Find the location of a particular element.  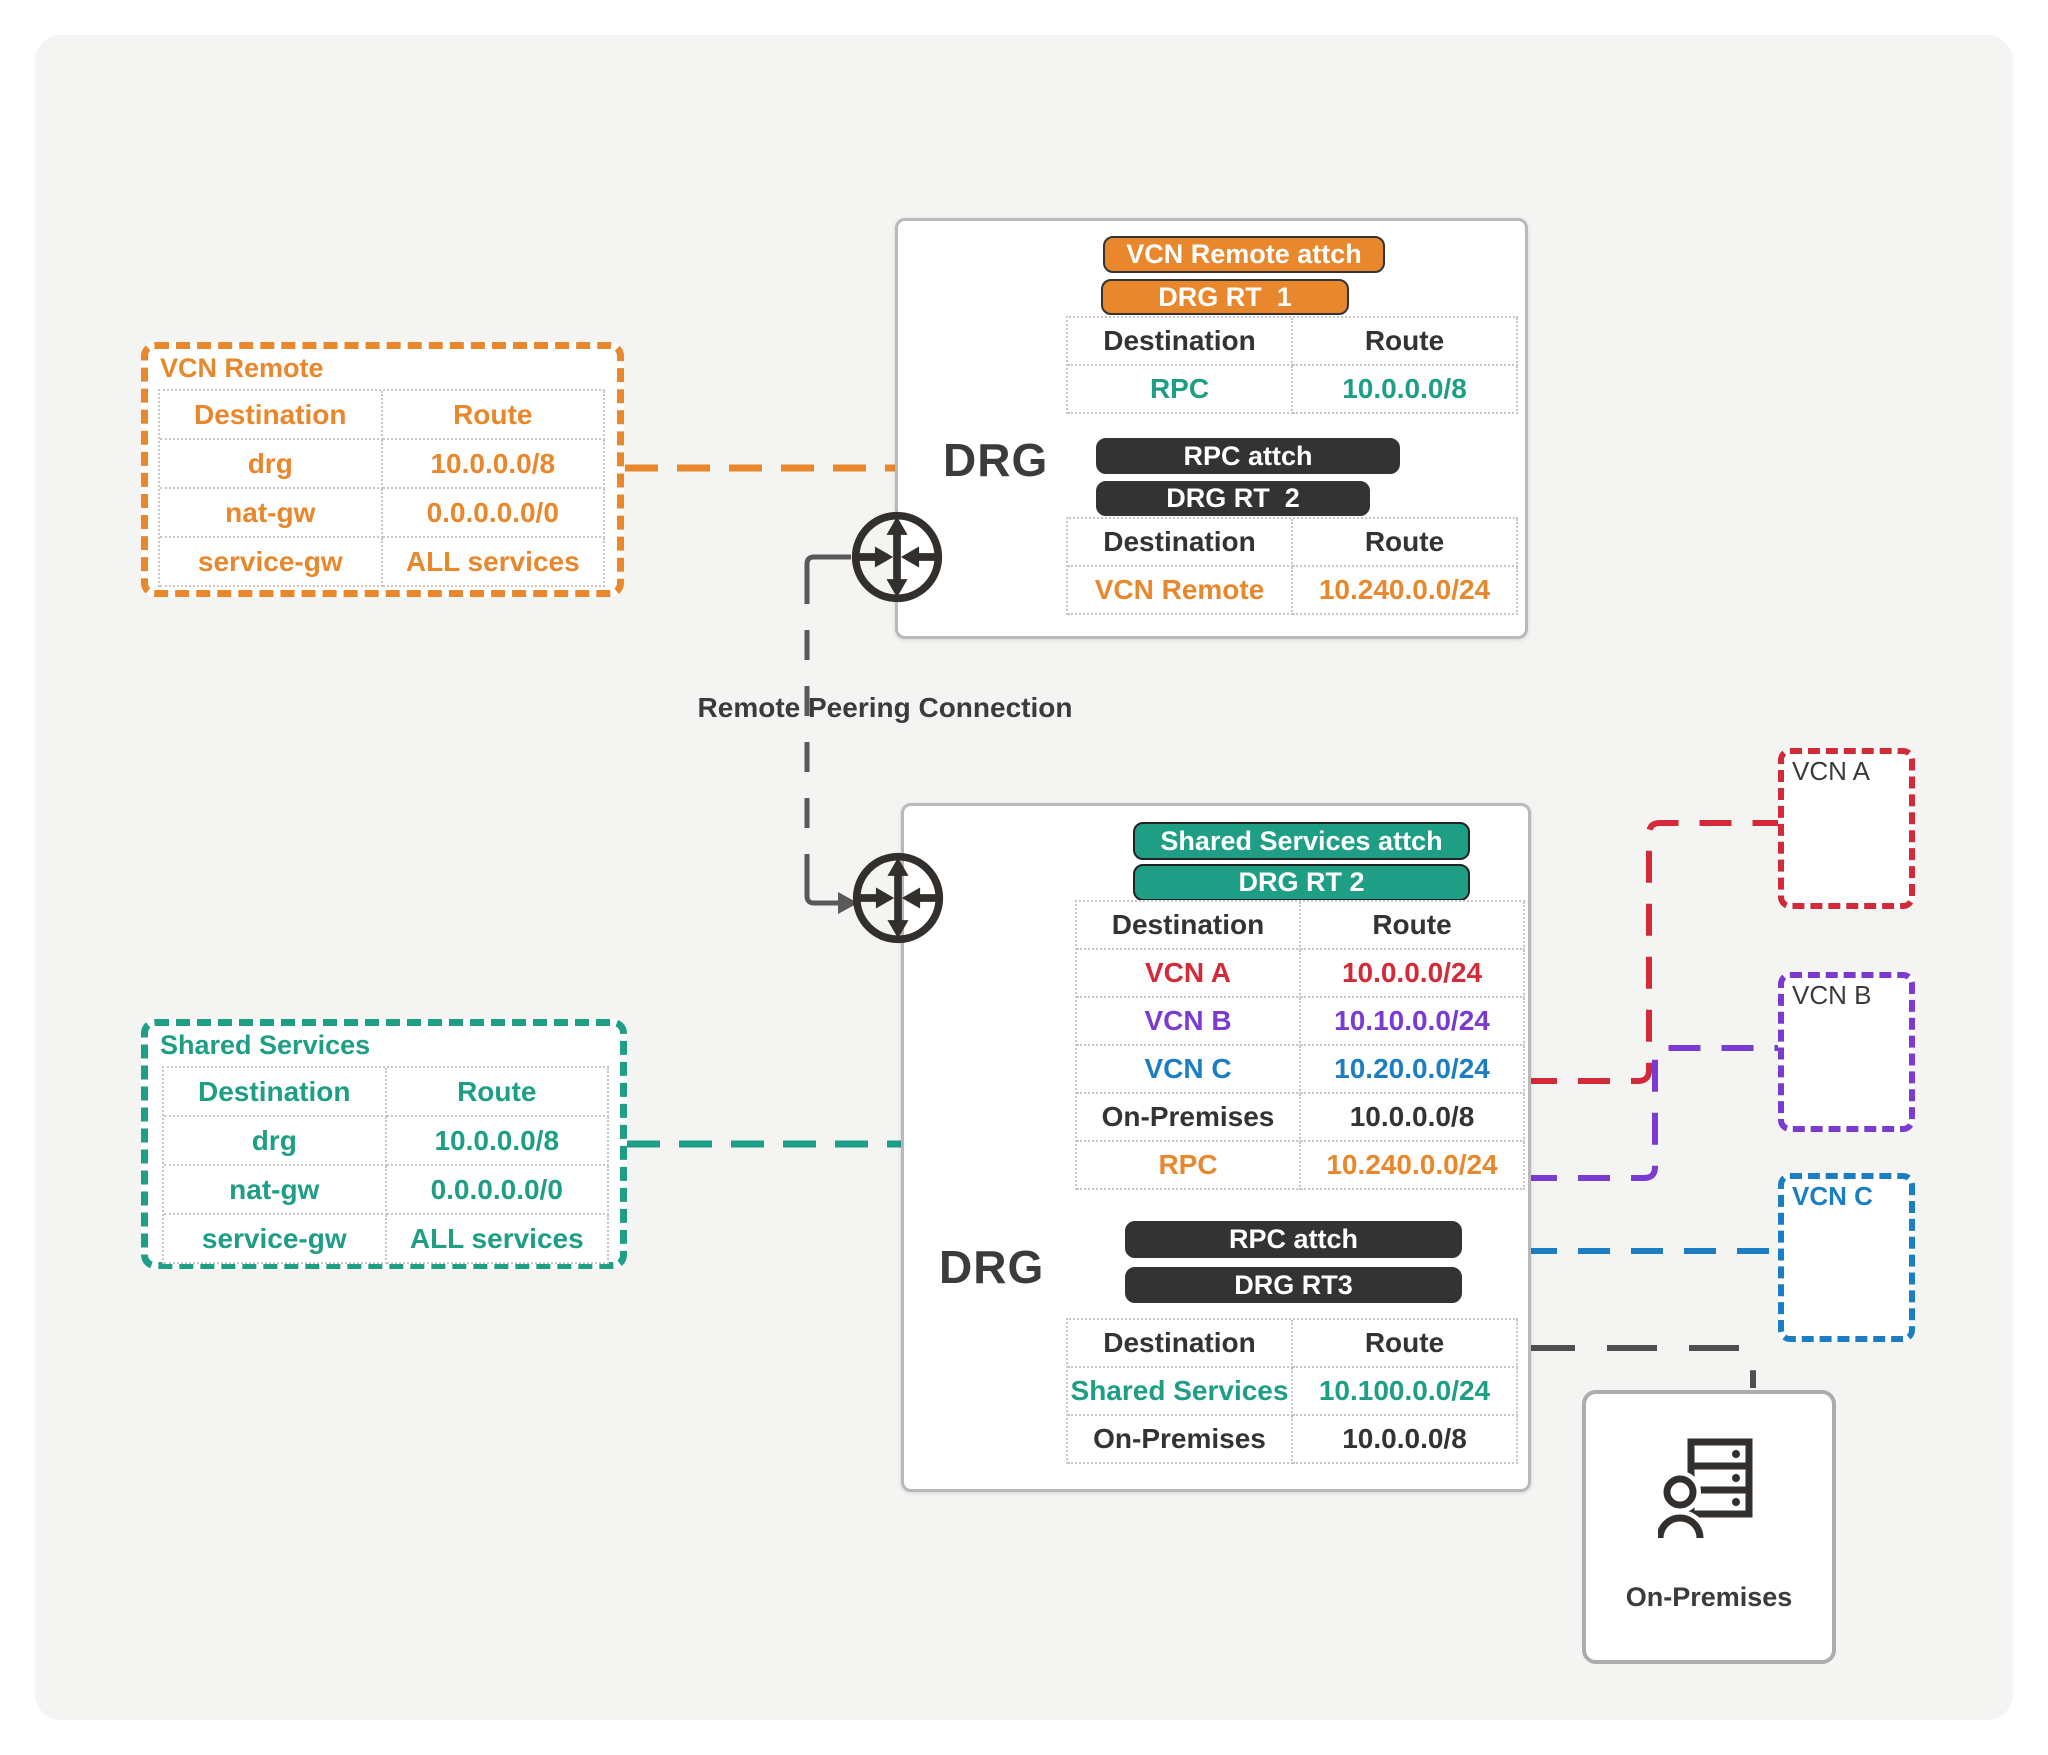

on-premises-box: On-Premises is located at coordinates (1709, 1527).